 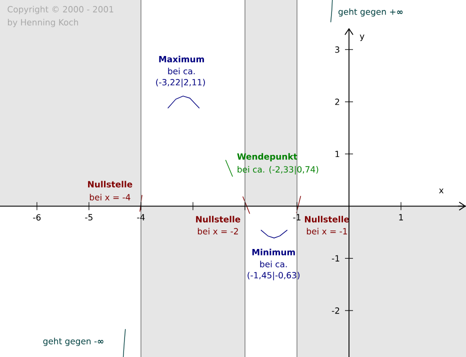 What do you see at coordinates (267, 157) in the screenshot?
I see `annotation: Wendepunkt` at bounding box center [267, 157].